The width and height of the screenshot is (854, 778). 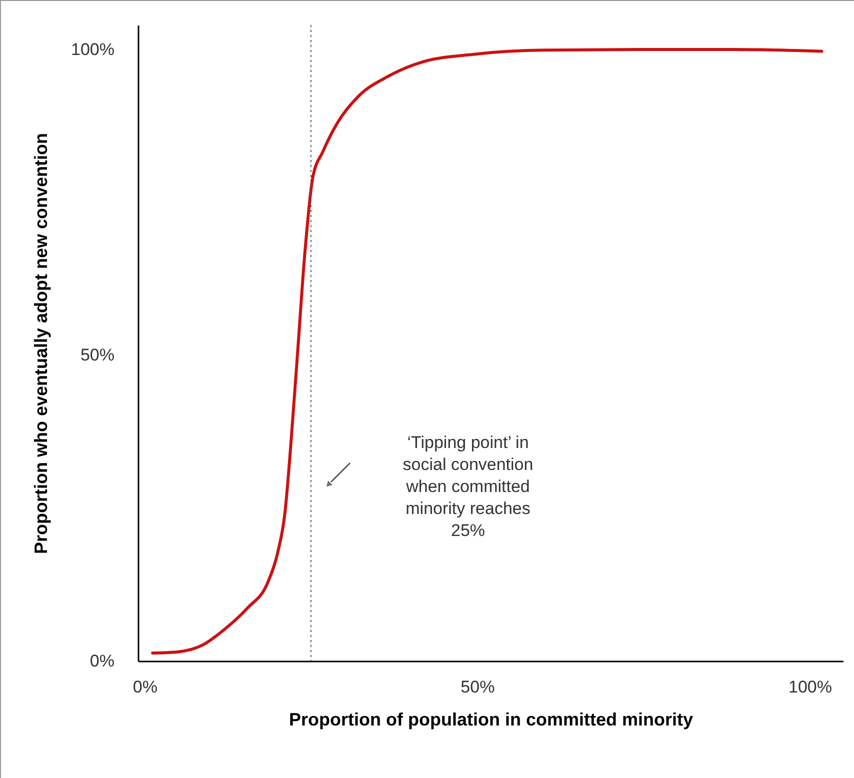 What do you see at coordinates (145, 687) in the screenshot?
I see `x-tick-label: 0%` at bounding box center [145, 687].